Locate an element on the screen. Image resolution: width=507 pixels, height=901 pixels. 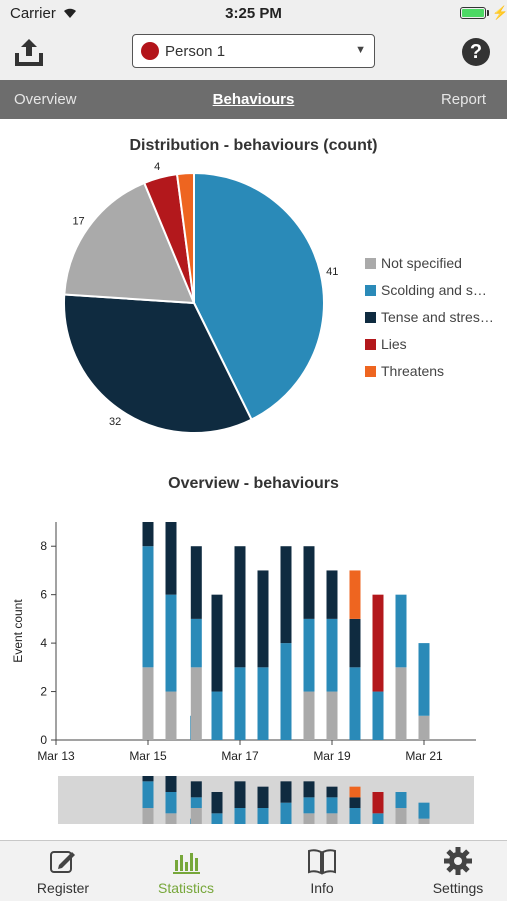
status-bar: Carrier 3:25 PM ⚡ is located at coordinates (253, 14).